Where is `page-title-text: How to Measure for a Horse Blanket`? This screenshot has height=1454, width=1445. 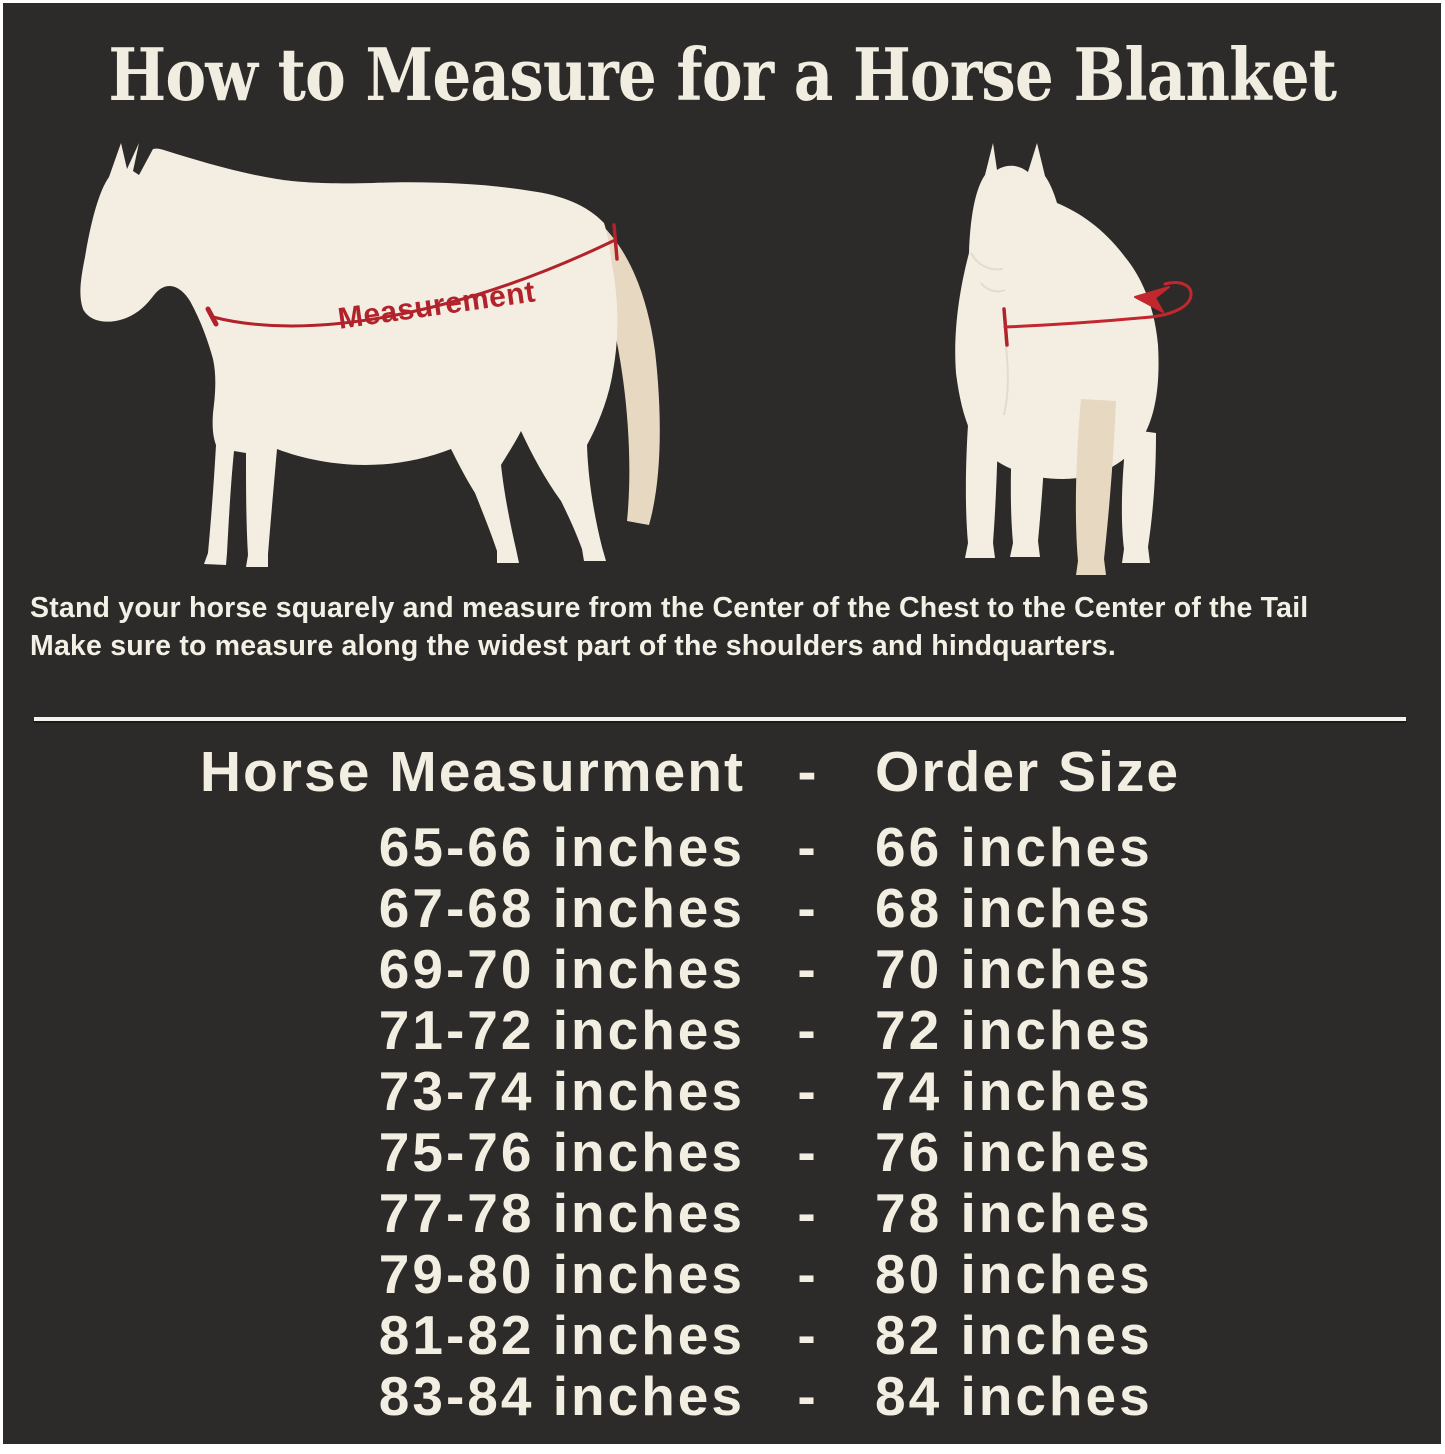
page-title-text: How to Measure for a Horse Blanket is located at coordinates (722, 74).